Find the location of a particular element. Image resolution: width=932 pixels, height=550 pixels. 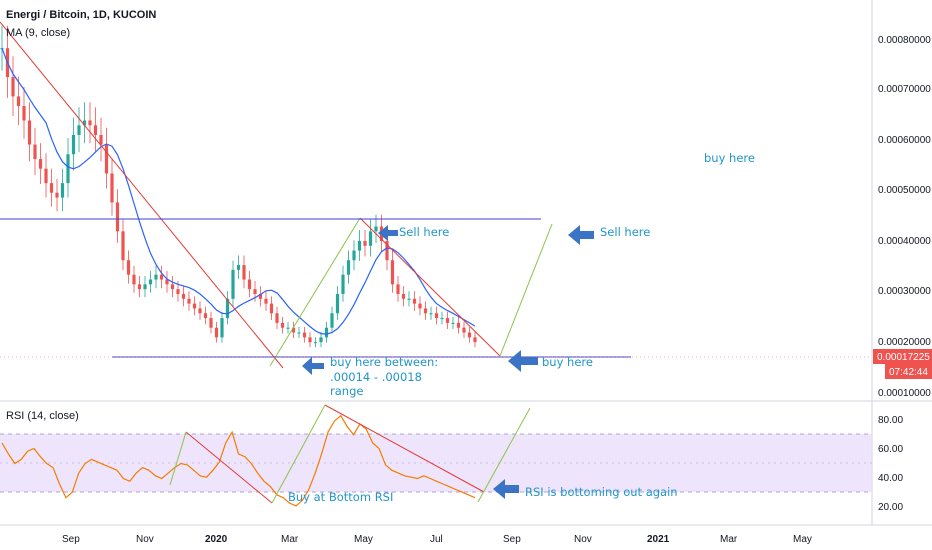

annotation-buy-between-2: .00014 - .00018 is located at coordinates (376, 377).